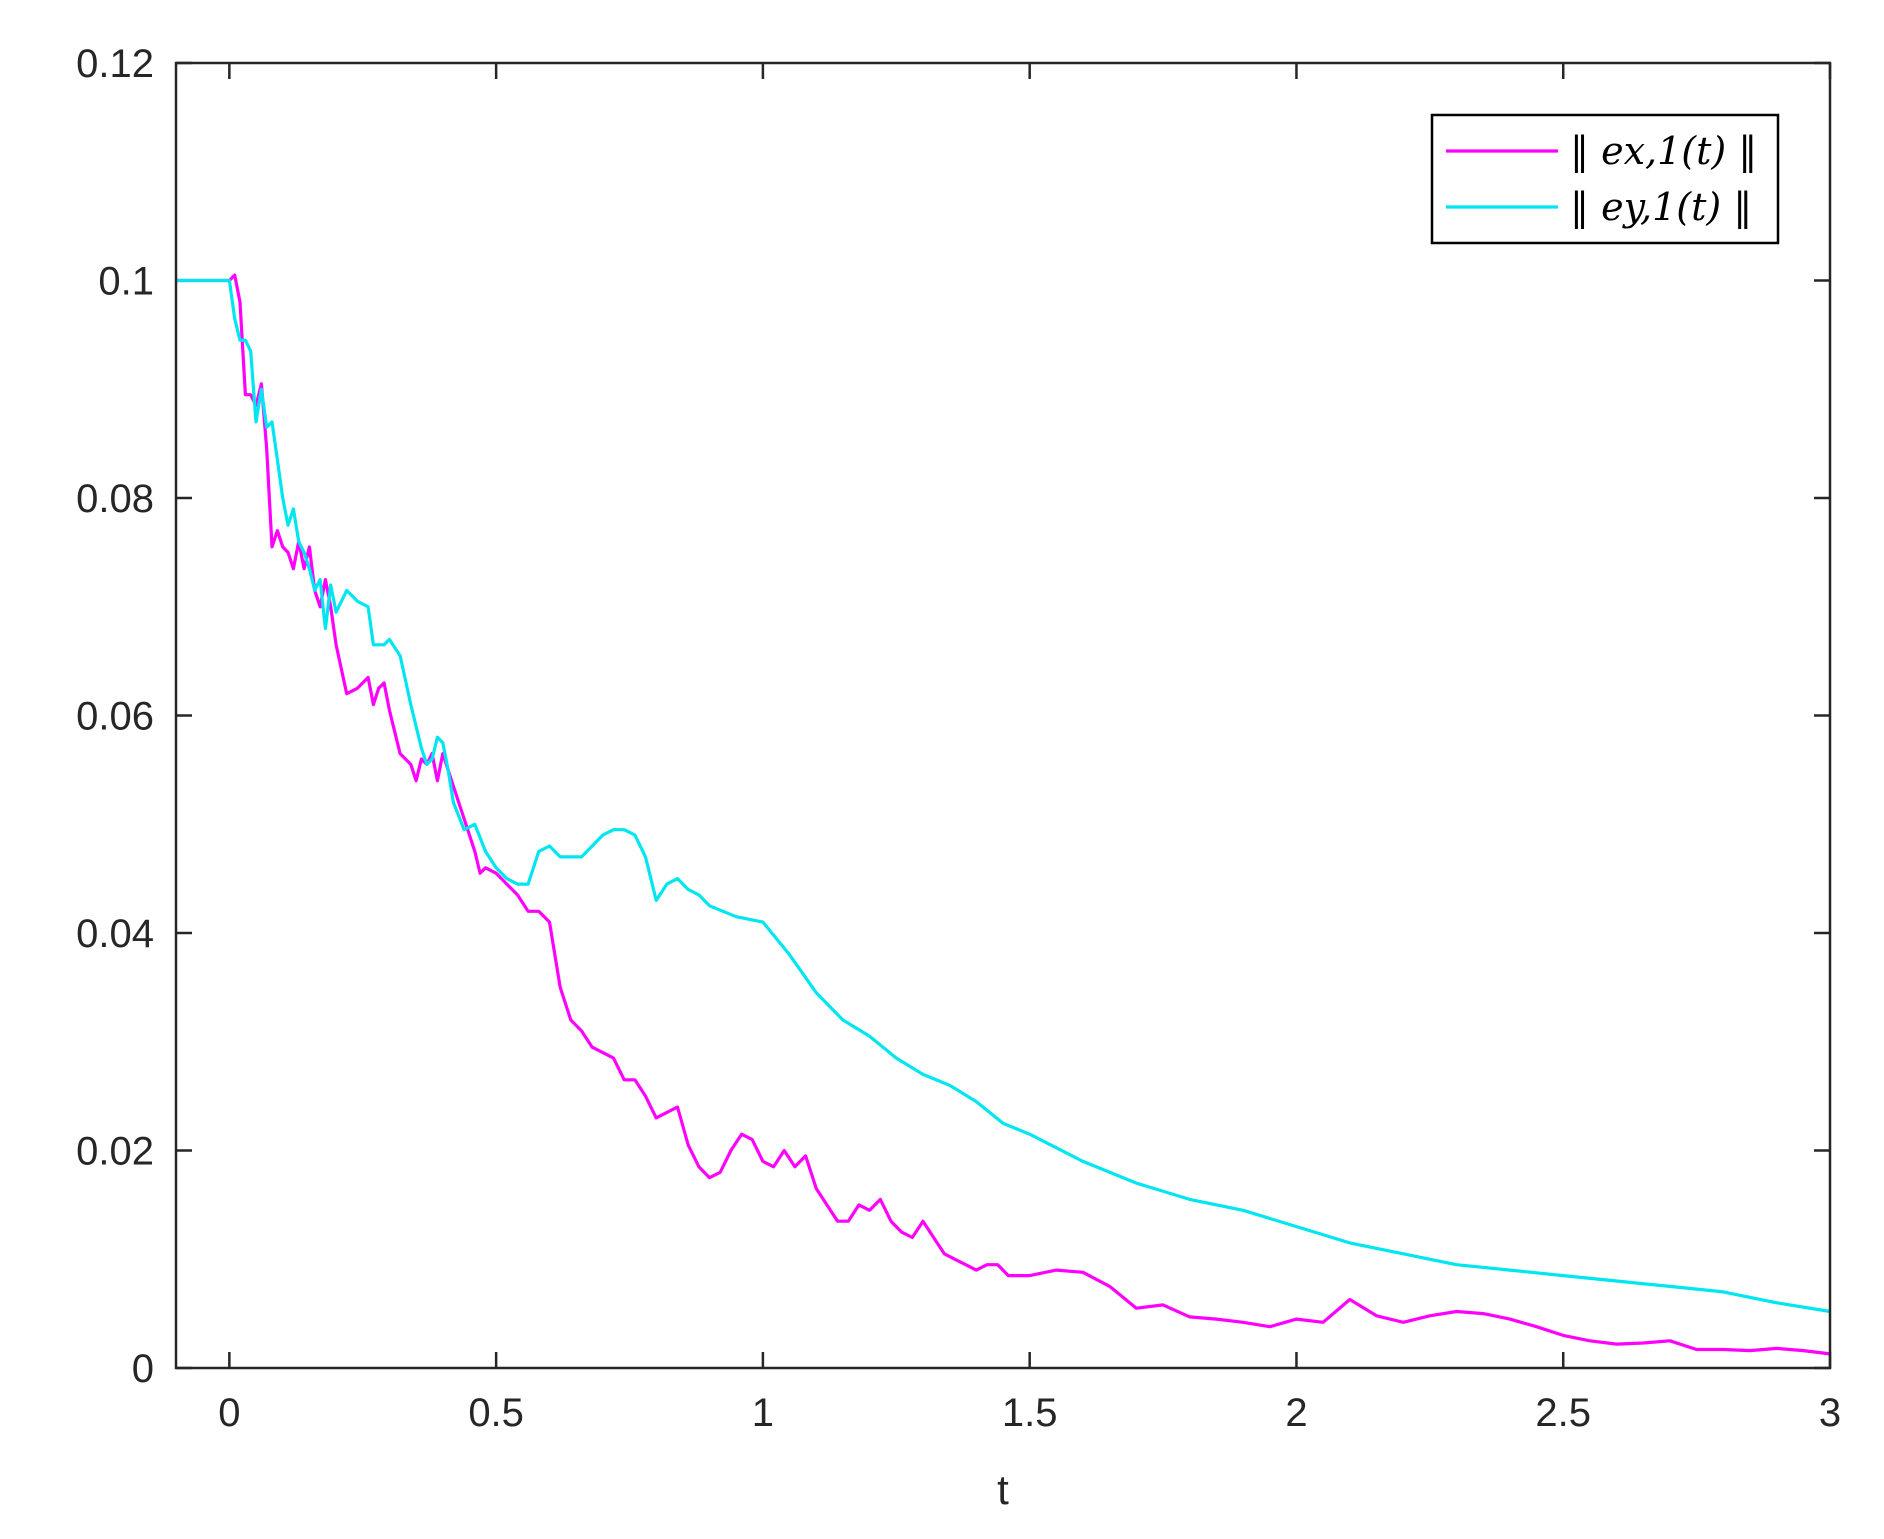 This screenshot has width=1884, height=1539. I want to click on y-tick-label: 0.06, so click(115, 717).